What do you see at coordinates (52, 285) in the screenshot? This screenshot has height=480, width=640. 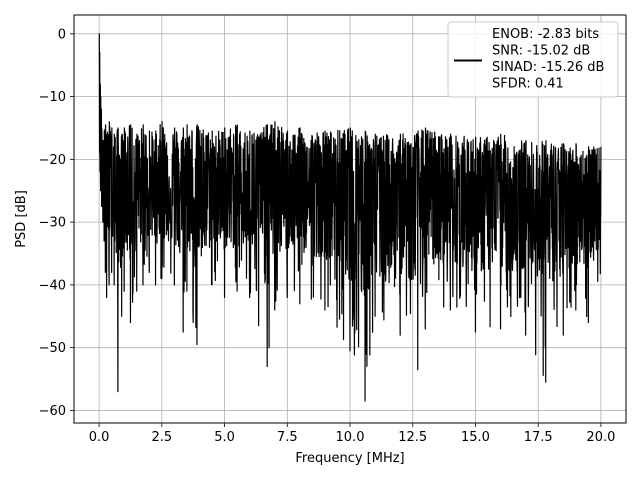 I see `y-tick-label: −40` at bounding box center [52, 285].